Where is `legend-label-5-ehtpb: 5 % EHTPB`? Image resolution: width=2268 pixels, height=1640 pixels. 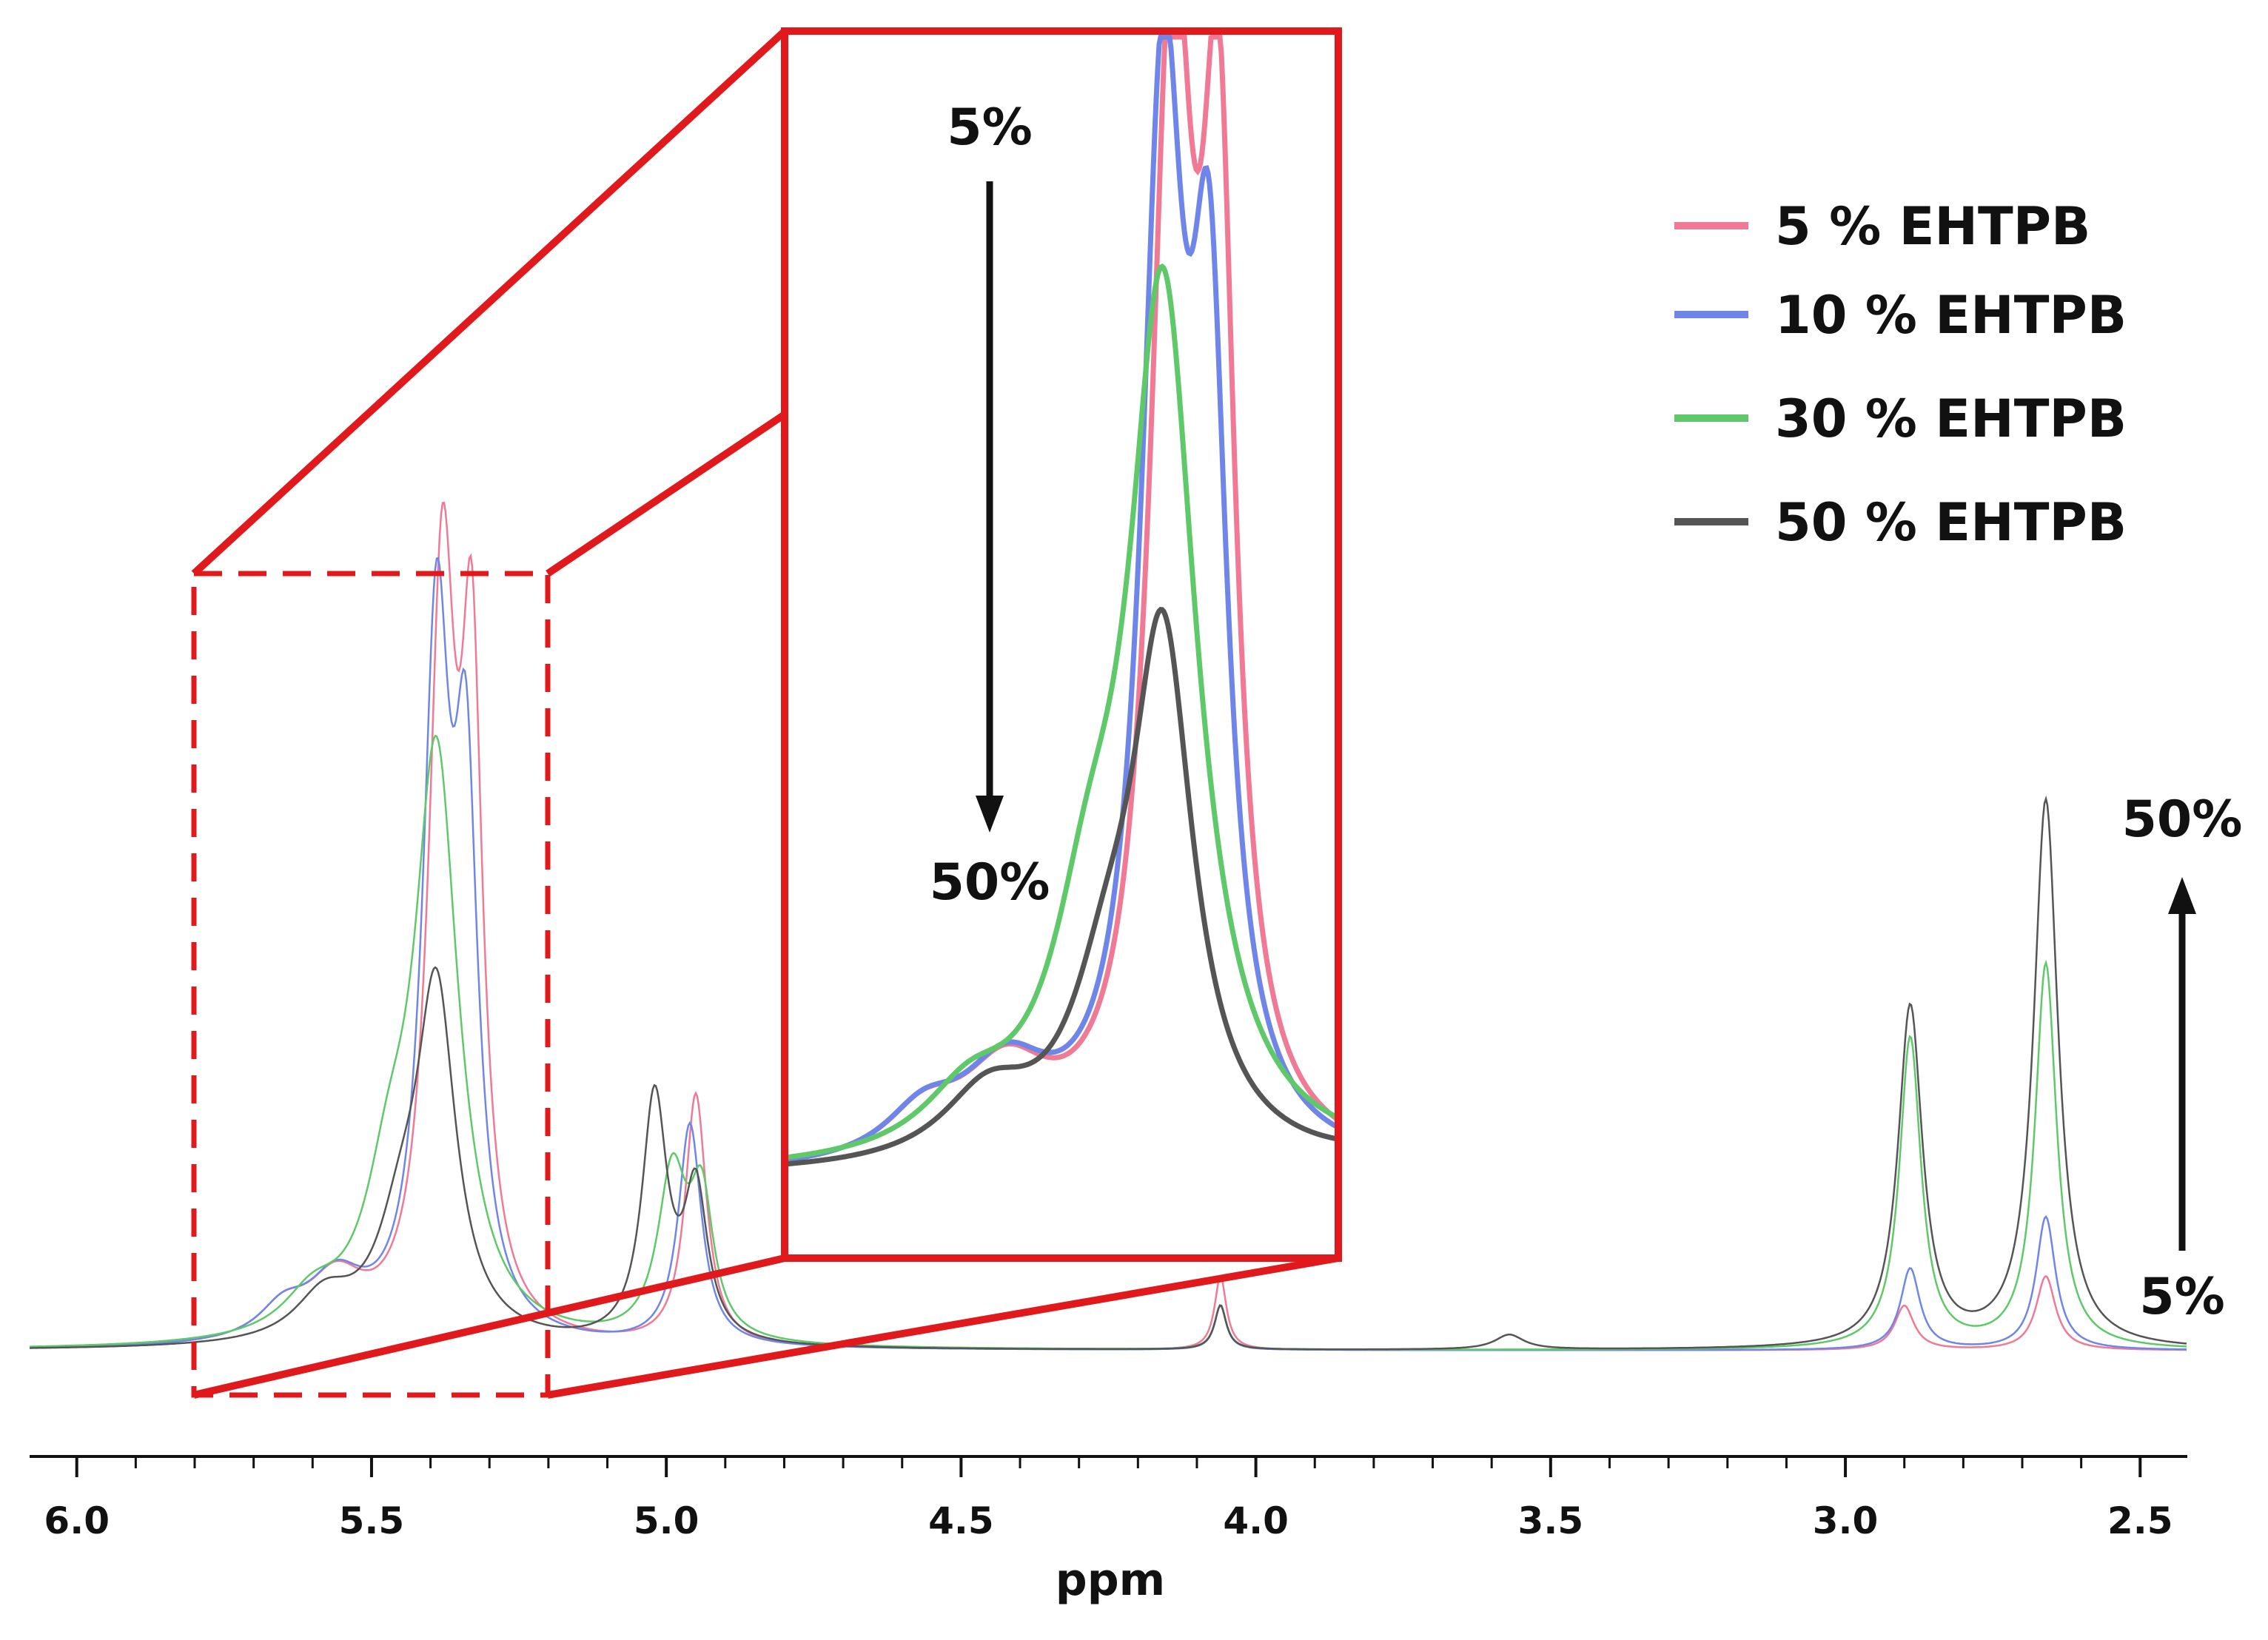
legend-label-5-ehtpb: 5 % EHTPB is located at coordinates (1932, 226).